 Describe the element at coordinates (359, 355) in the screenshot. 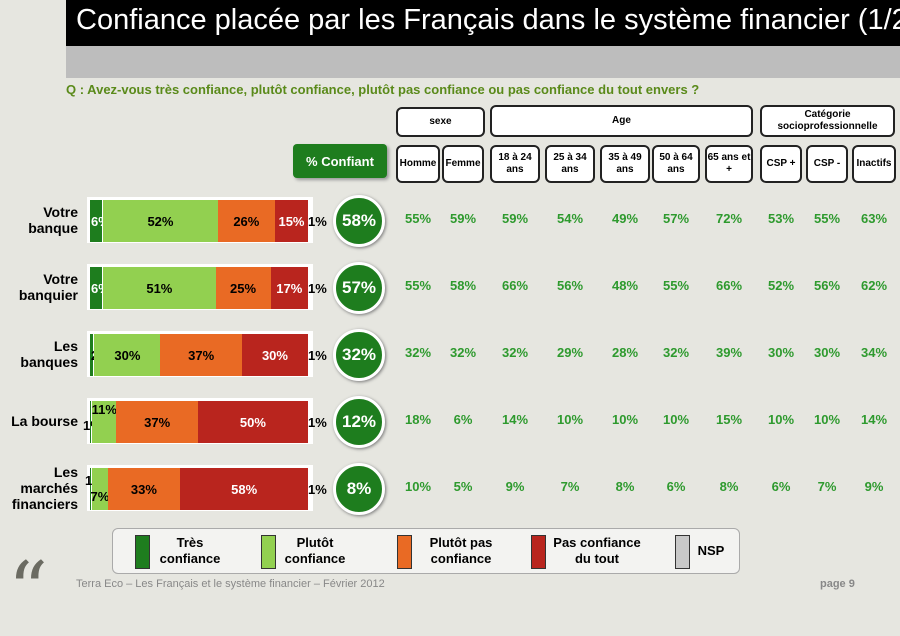

I see `pct-confiant-circle: 32%` at that location.